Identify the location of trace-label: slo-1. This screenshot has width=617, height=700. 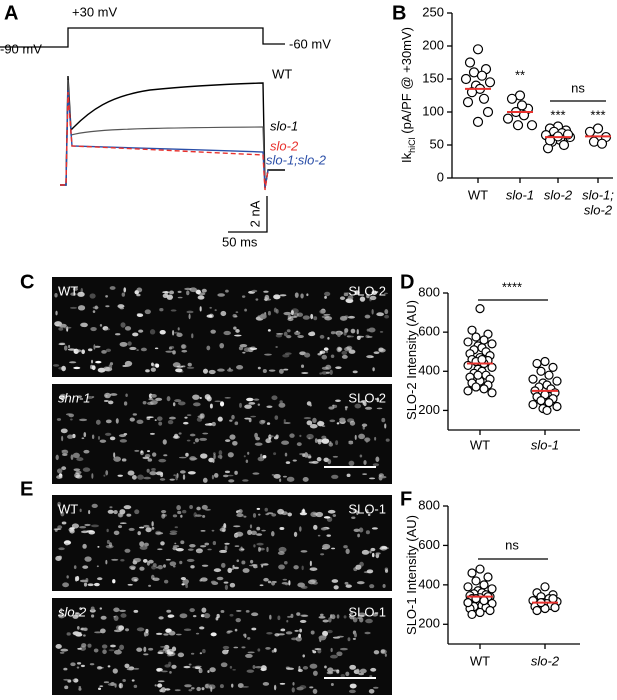
(284, 125).